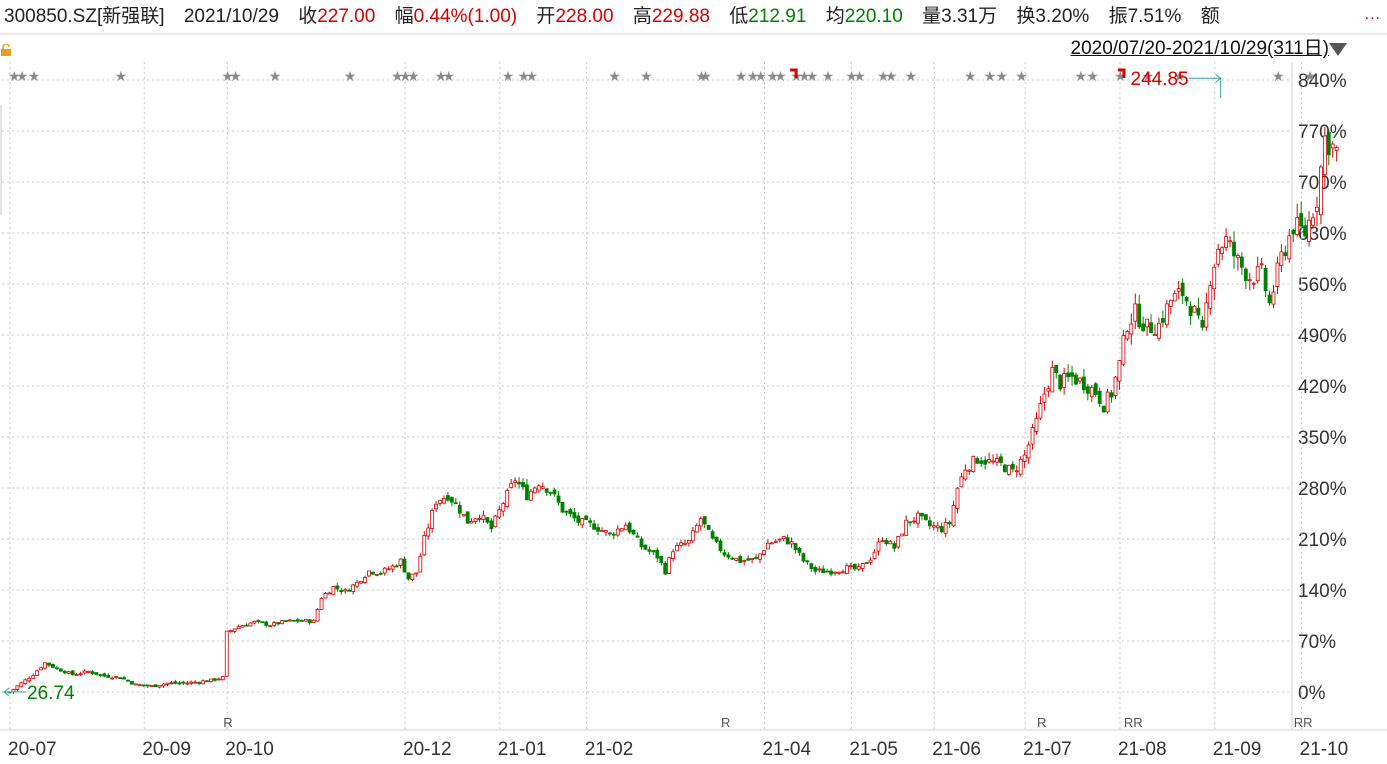 The width and height of the screenshot is (1387, 764). What do you see at coordinates (1322, 81) in the screenshot?
I see `y-tick-label: 840%` at bounding box center [1322, 81].